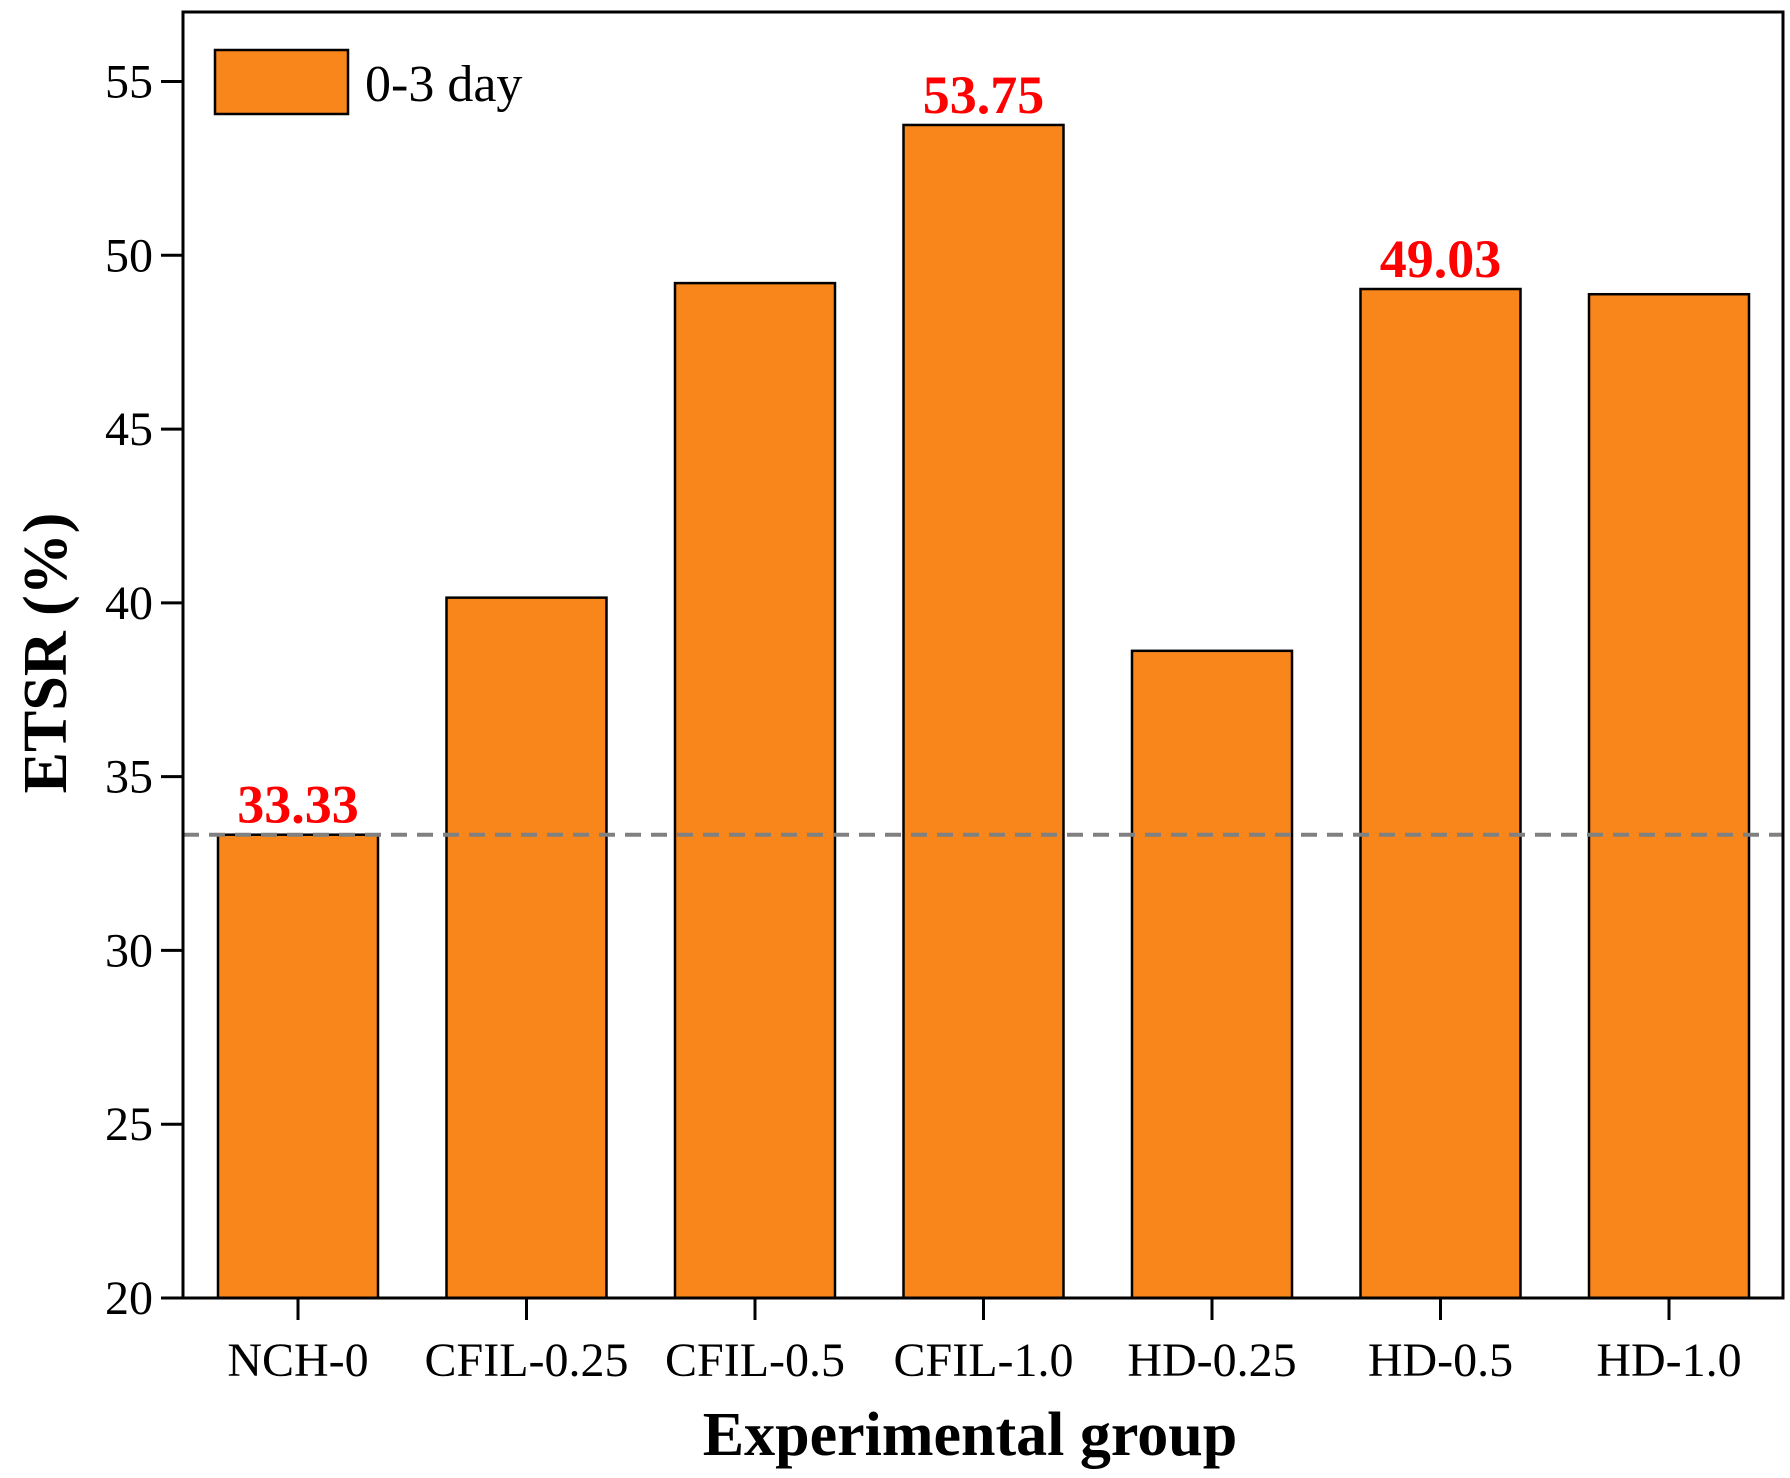 The height and width of the screenshot is (1478, 1790). Describe the element at coordinates (755, 1360) in the screenshot. I see `x-tick-label-cfil-0-5: CFIL-0.5` at that location.